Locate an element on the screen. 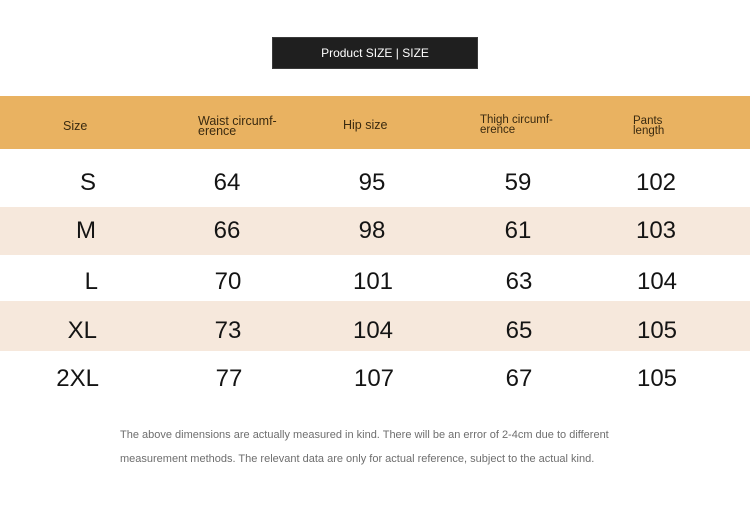  size-cell: M is located at coordinates (86, 230).